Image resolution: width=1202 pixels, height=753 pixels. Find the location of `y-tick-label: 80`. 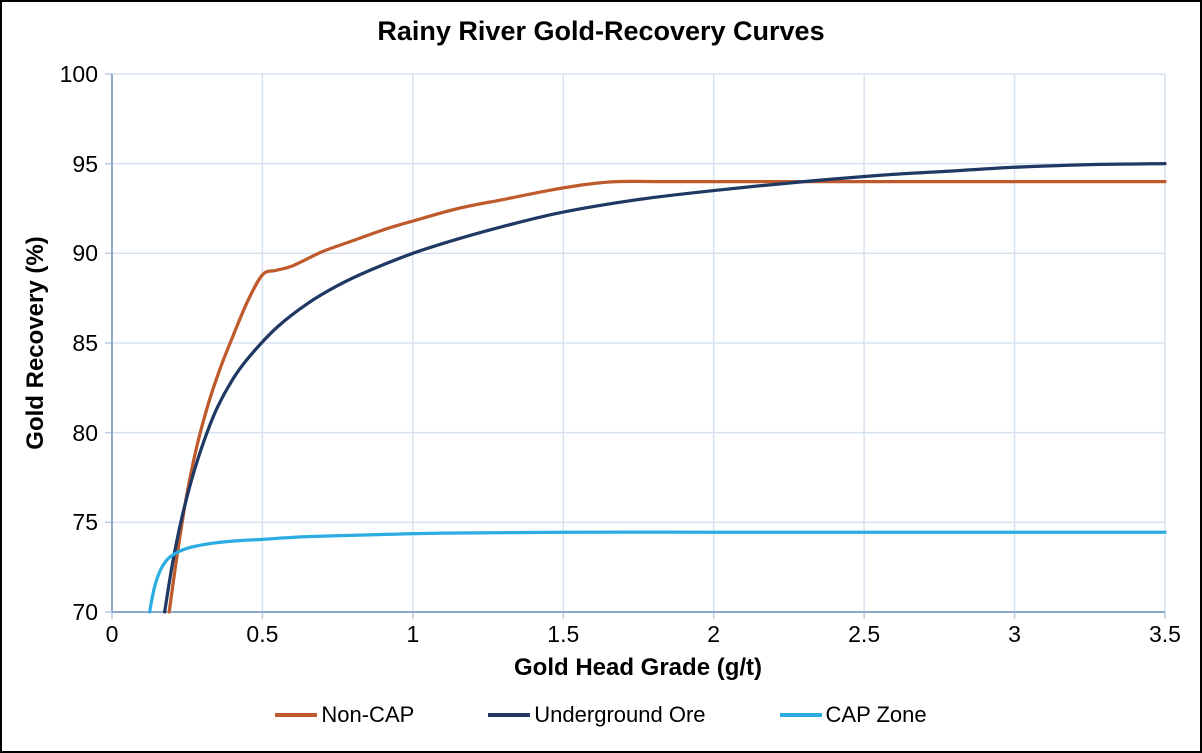

y-tick-label: 80 is located at coordinates (85, 432).